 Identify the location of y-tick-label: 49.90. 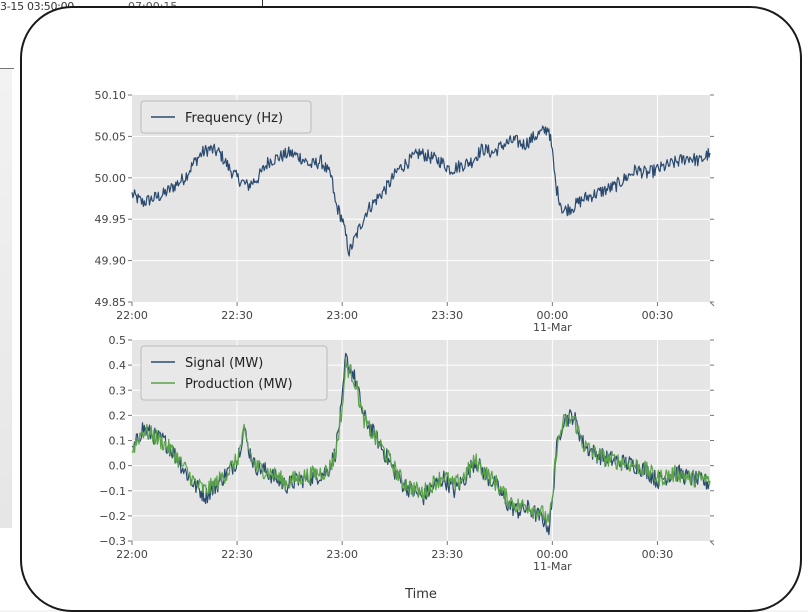
(111, 261).